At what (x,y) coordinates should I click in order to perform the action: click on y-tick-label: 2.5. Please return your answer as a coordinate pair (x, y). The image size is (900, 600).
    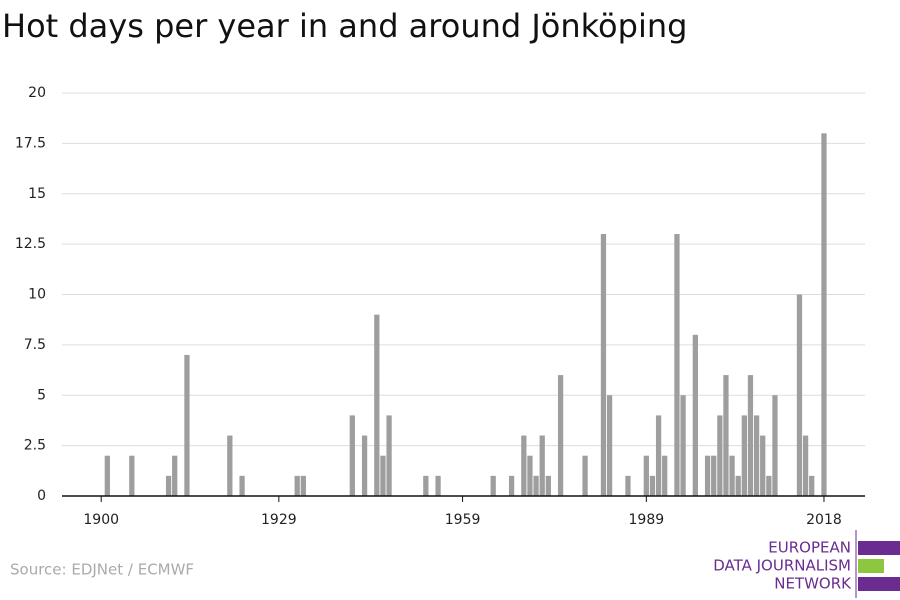
    Looking at the image, I should click on (35, 446).